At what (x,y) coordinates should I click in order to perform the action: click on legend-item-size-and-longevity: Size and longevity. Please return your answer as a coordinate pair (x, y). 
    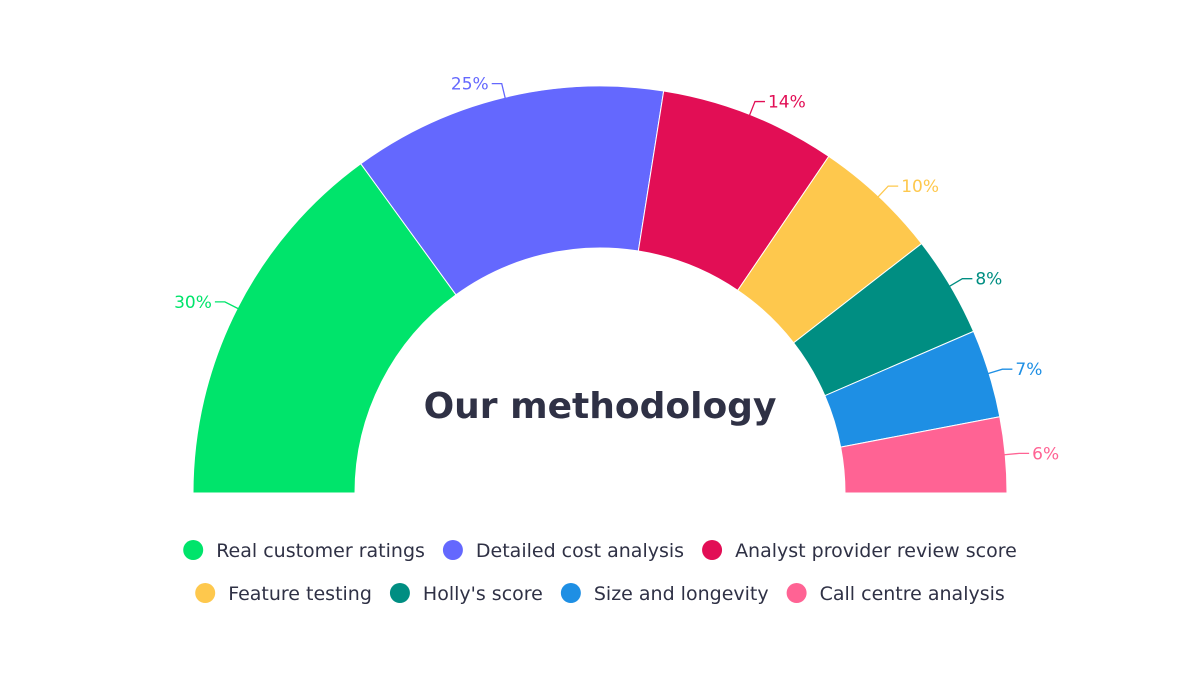
    Looking at the image, I should click on (664, 594).